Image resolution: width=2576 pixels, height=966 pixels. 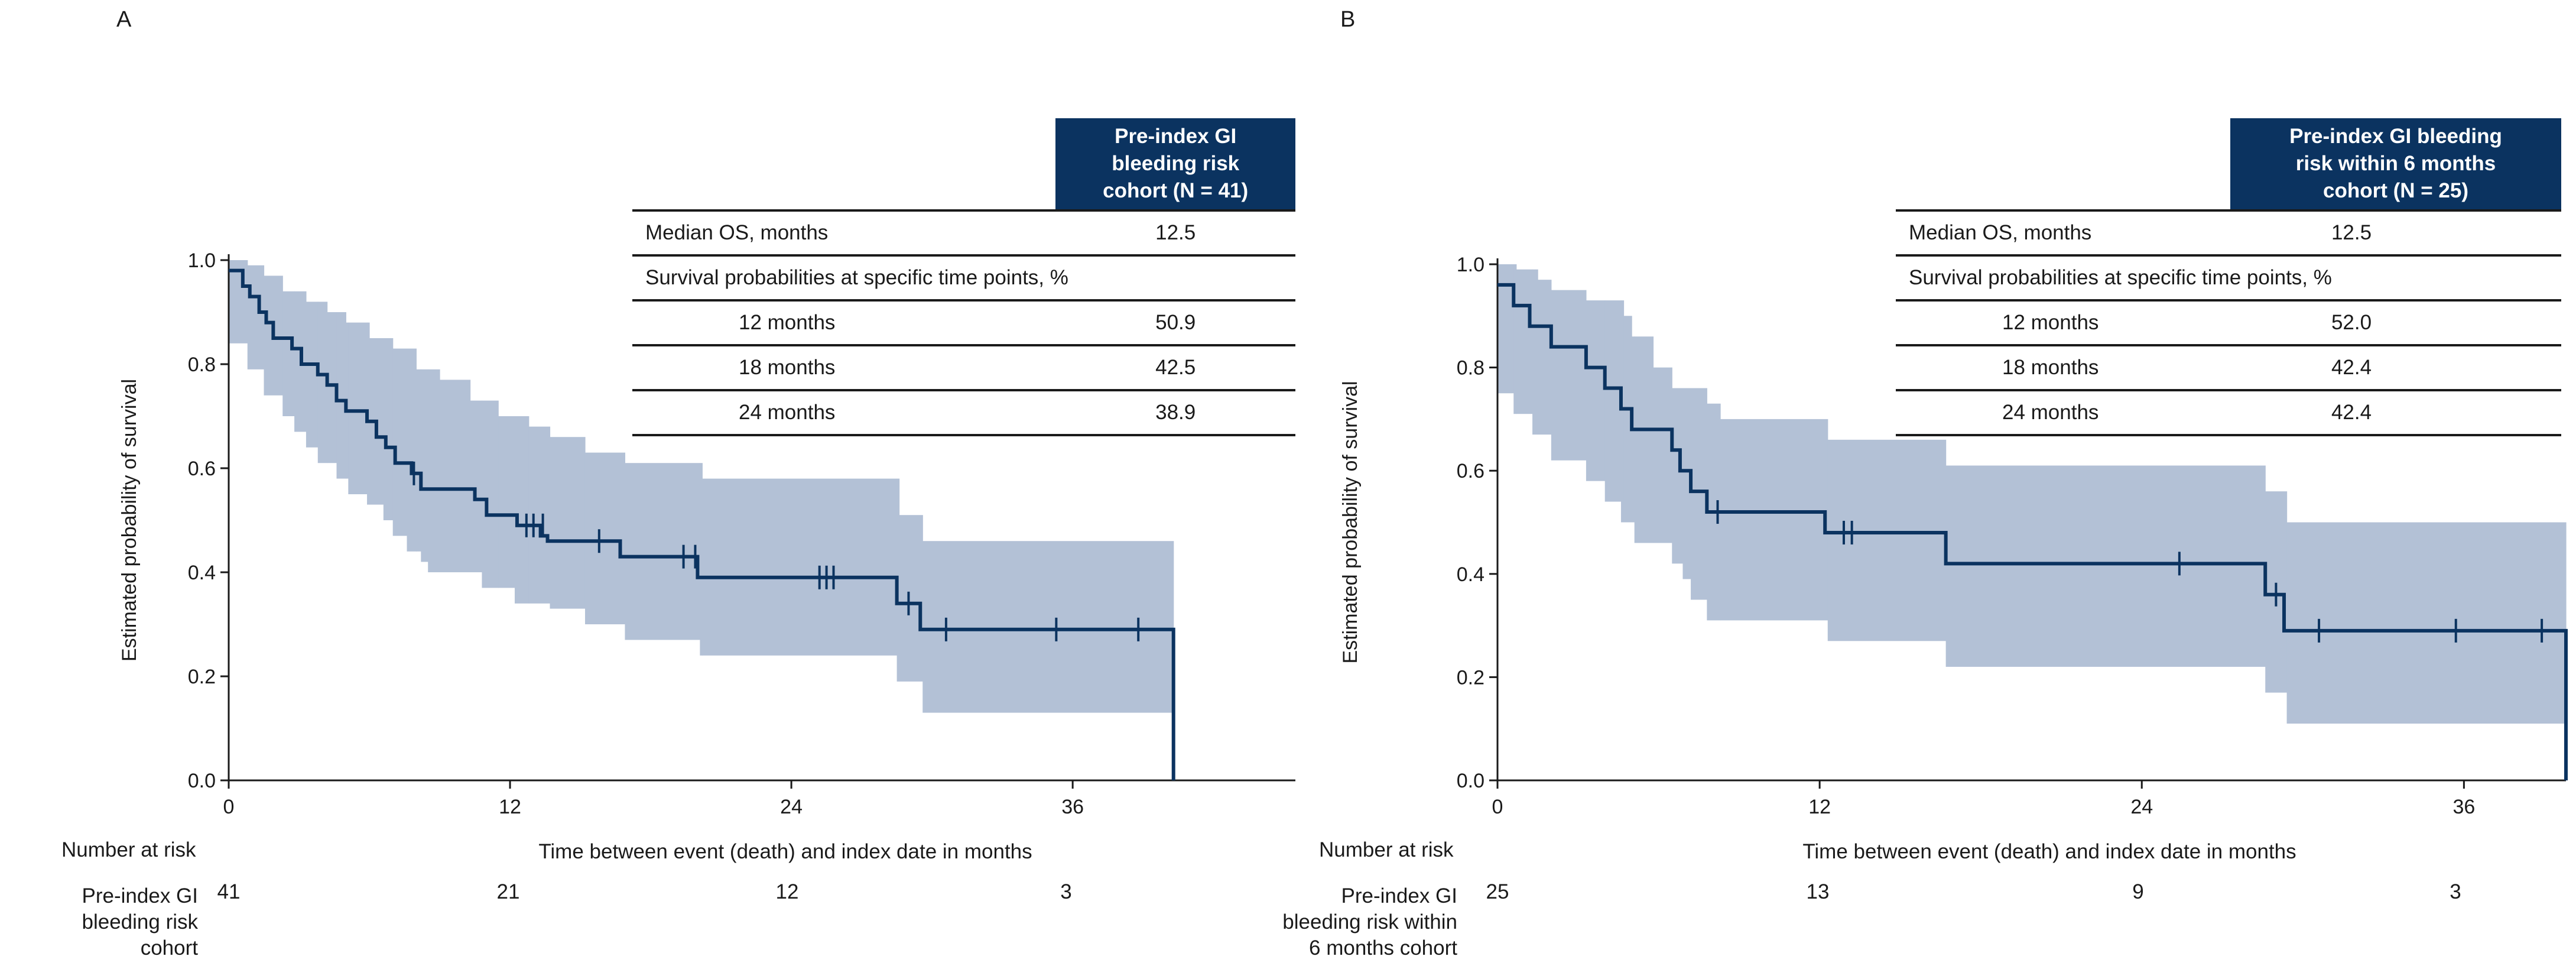 What do you see at coordinates (2395, 233) in the screenshot?
I see `table-b-median-value: 12.5` at bounding box center [2395, 233].